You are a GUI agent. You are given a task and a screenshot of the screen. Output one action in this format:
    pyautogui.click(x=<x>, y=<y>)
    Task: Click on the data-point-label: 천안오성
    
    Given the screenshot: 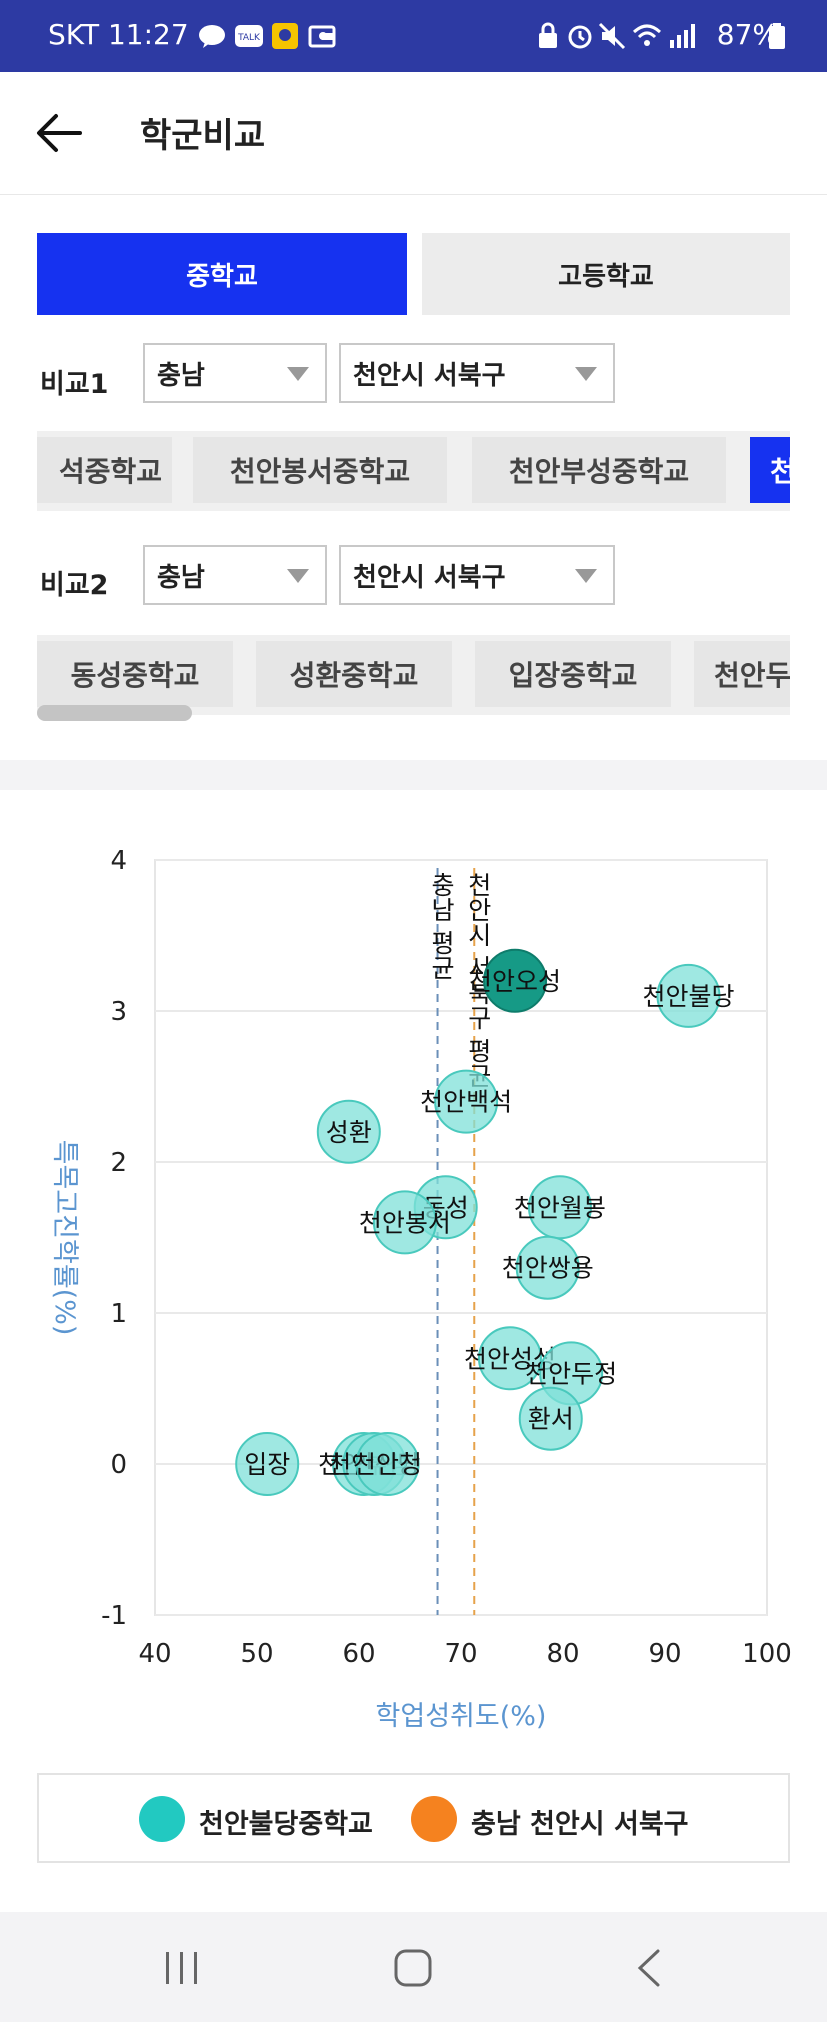 What is the action you would take?
    pyautogui.click(x=515, y=981)
    